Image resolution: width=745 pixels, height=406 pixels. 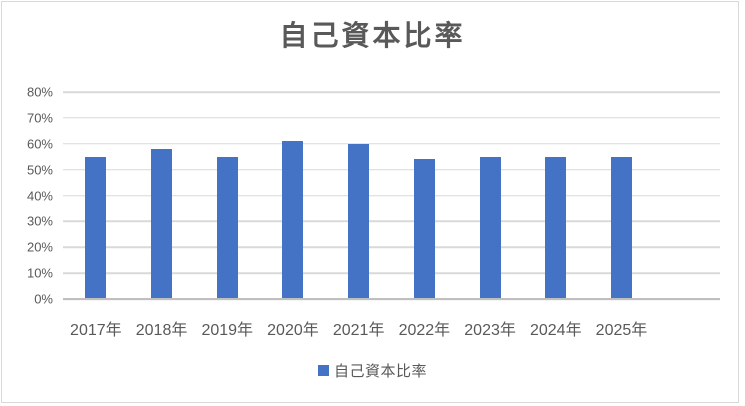 What do you see at coordinates (555, 330) in the screenshot?
I see `x-category-label: 2024年` at bounding box center [555, 330].